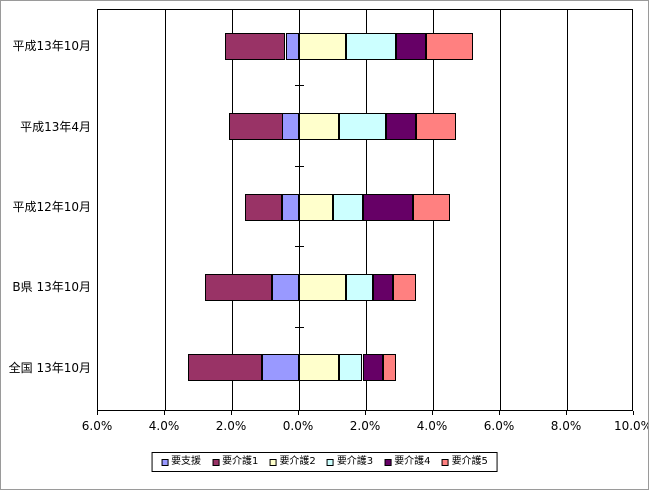 The width and height of the screenshot is (649, 490). What do you see at coordinates (51, 287) in the screenshot?
I see `category-label: B県 13年10月` at bounding box center [51, 287].